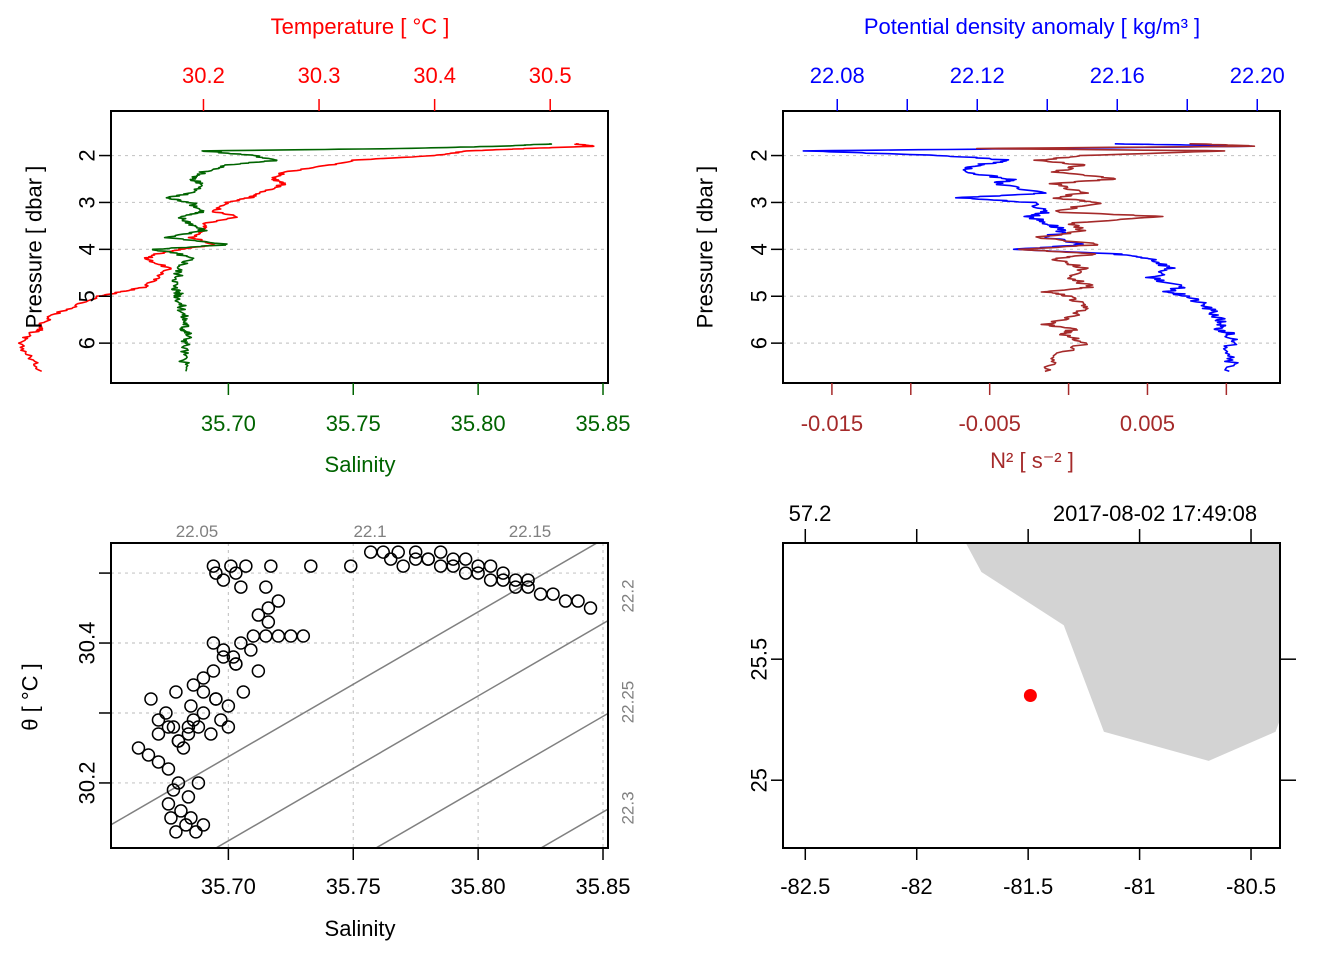 The width and height of the screenshot is (1344, 965). I want to click on bottom-axis-title: N² [ s⁻² ], so click(1032, 460).